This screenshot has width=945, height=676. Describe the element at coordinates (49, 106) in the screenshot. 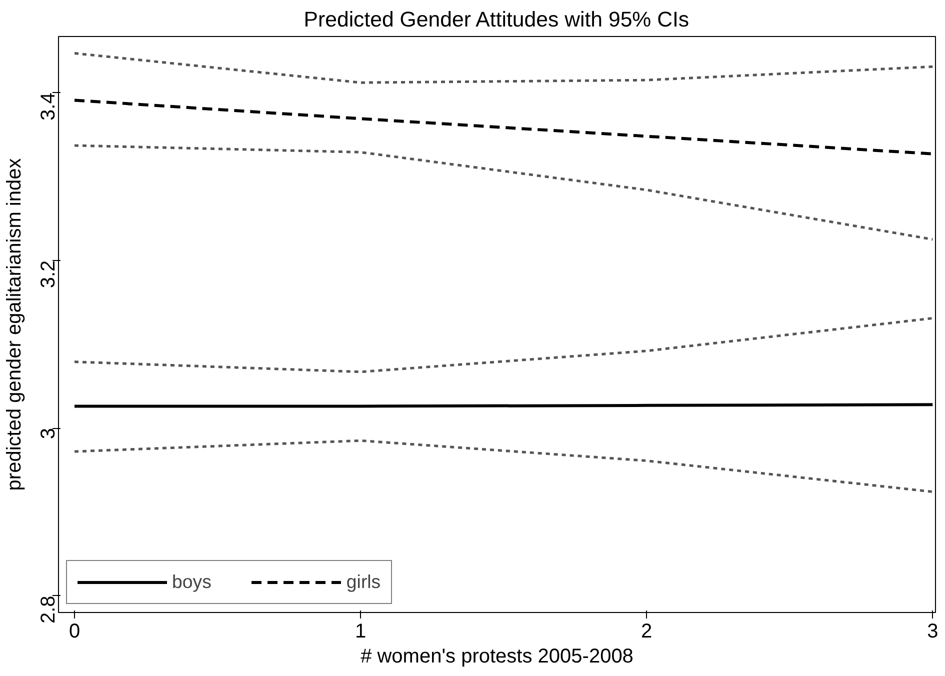

I see `y-tick-label: 3.4` at that location.